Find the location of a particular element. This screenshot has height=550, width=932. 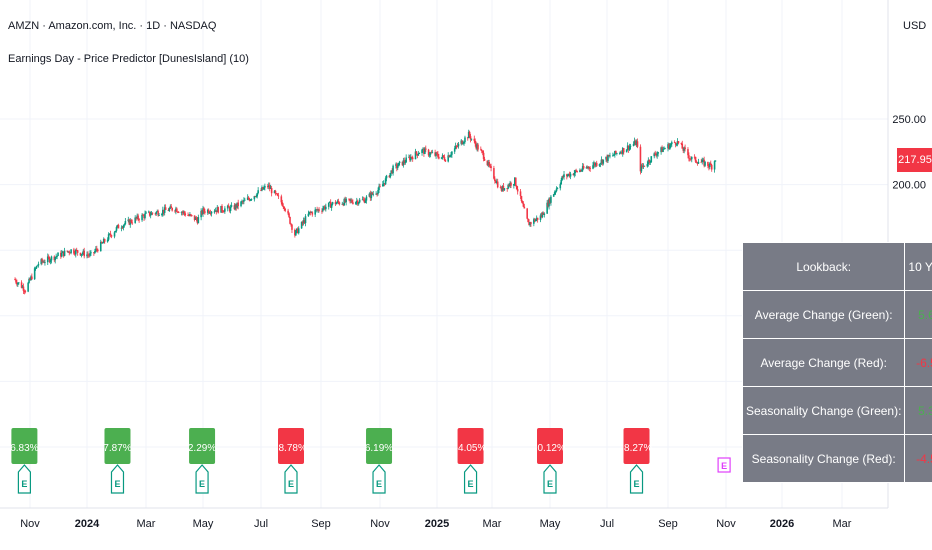

x-tick-label: 2025 is located at coordinates (437, 524).